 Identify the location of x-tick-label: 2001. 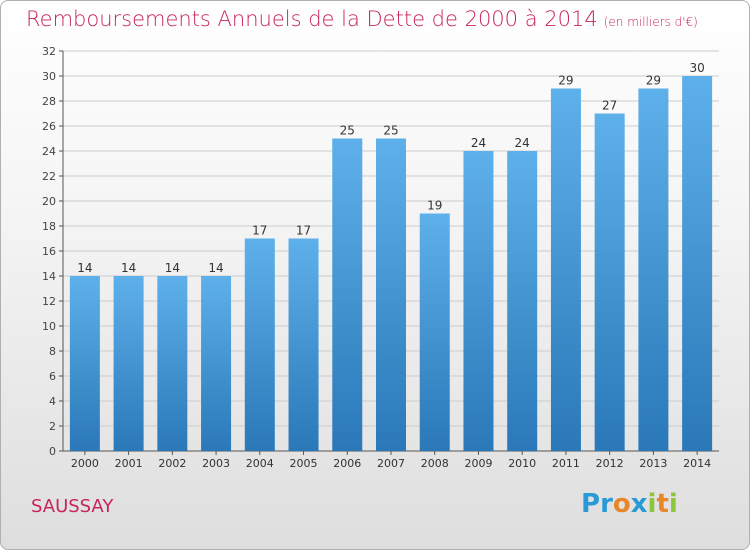
(129, 463).